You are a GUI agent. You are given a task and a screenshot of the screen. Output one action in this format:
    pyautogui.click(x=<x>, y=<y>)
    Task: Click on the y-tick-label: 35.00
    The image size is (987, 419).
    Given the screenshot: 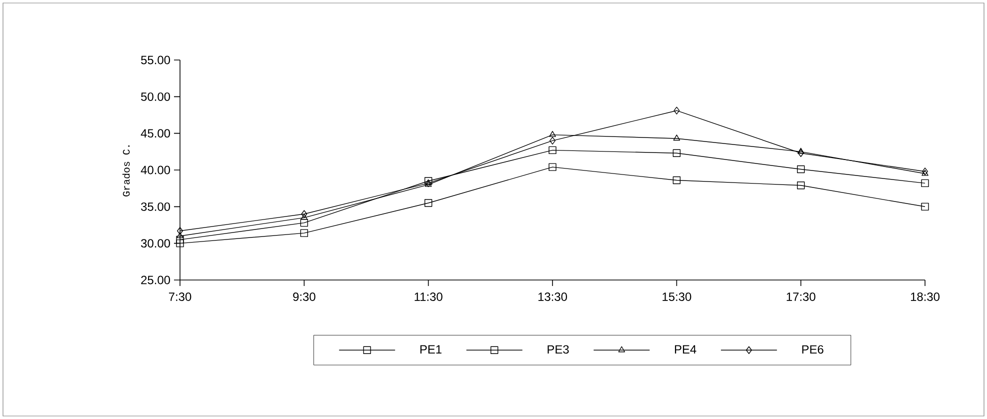 What is the action you would take?
    pyautogui.click(x=155, y=206)
    